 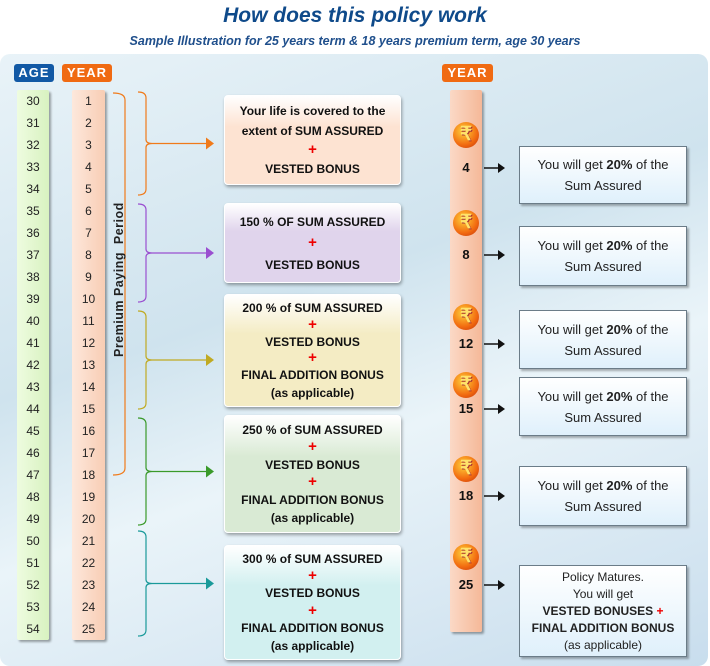 What do you see at coordinates (34, 73) in the screenshot?
I see `age-header: AGE` at bounding box center [34, 73].